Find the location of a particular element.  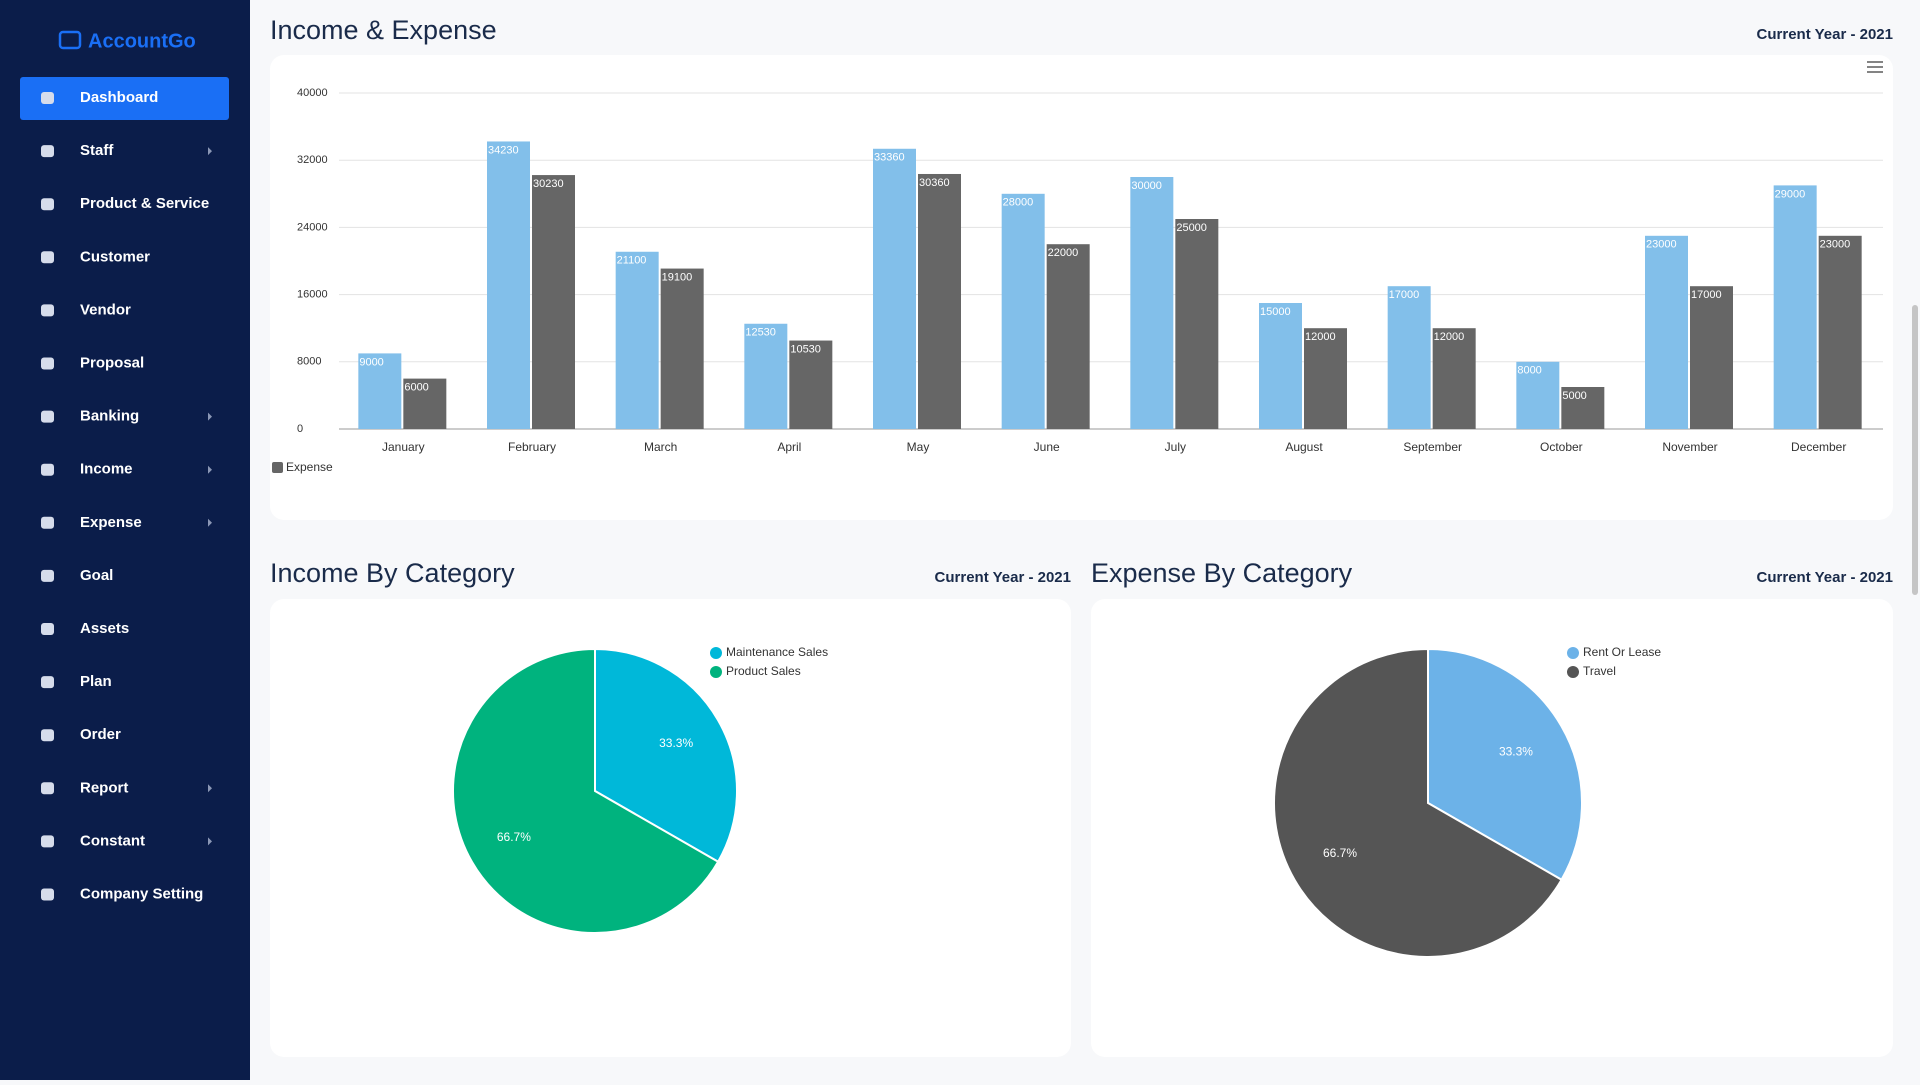

nav-active is located at coordinates (124, 98).